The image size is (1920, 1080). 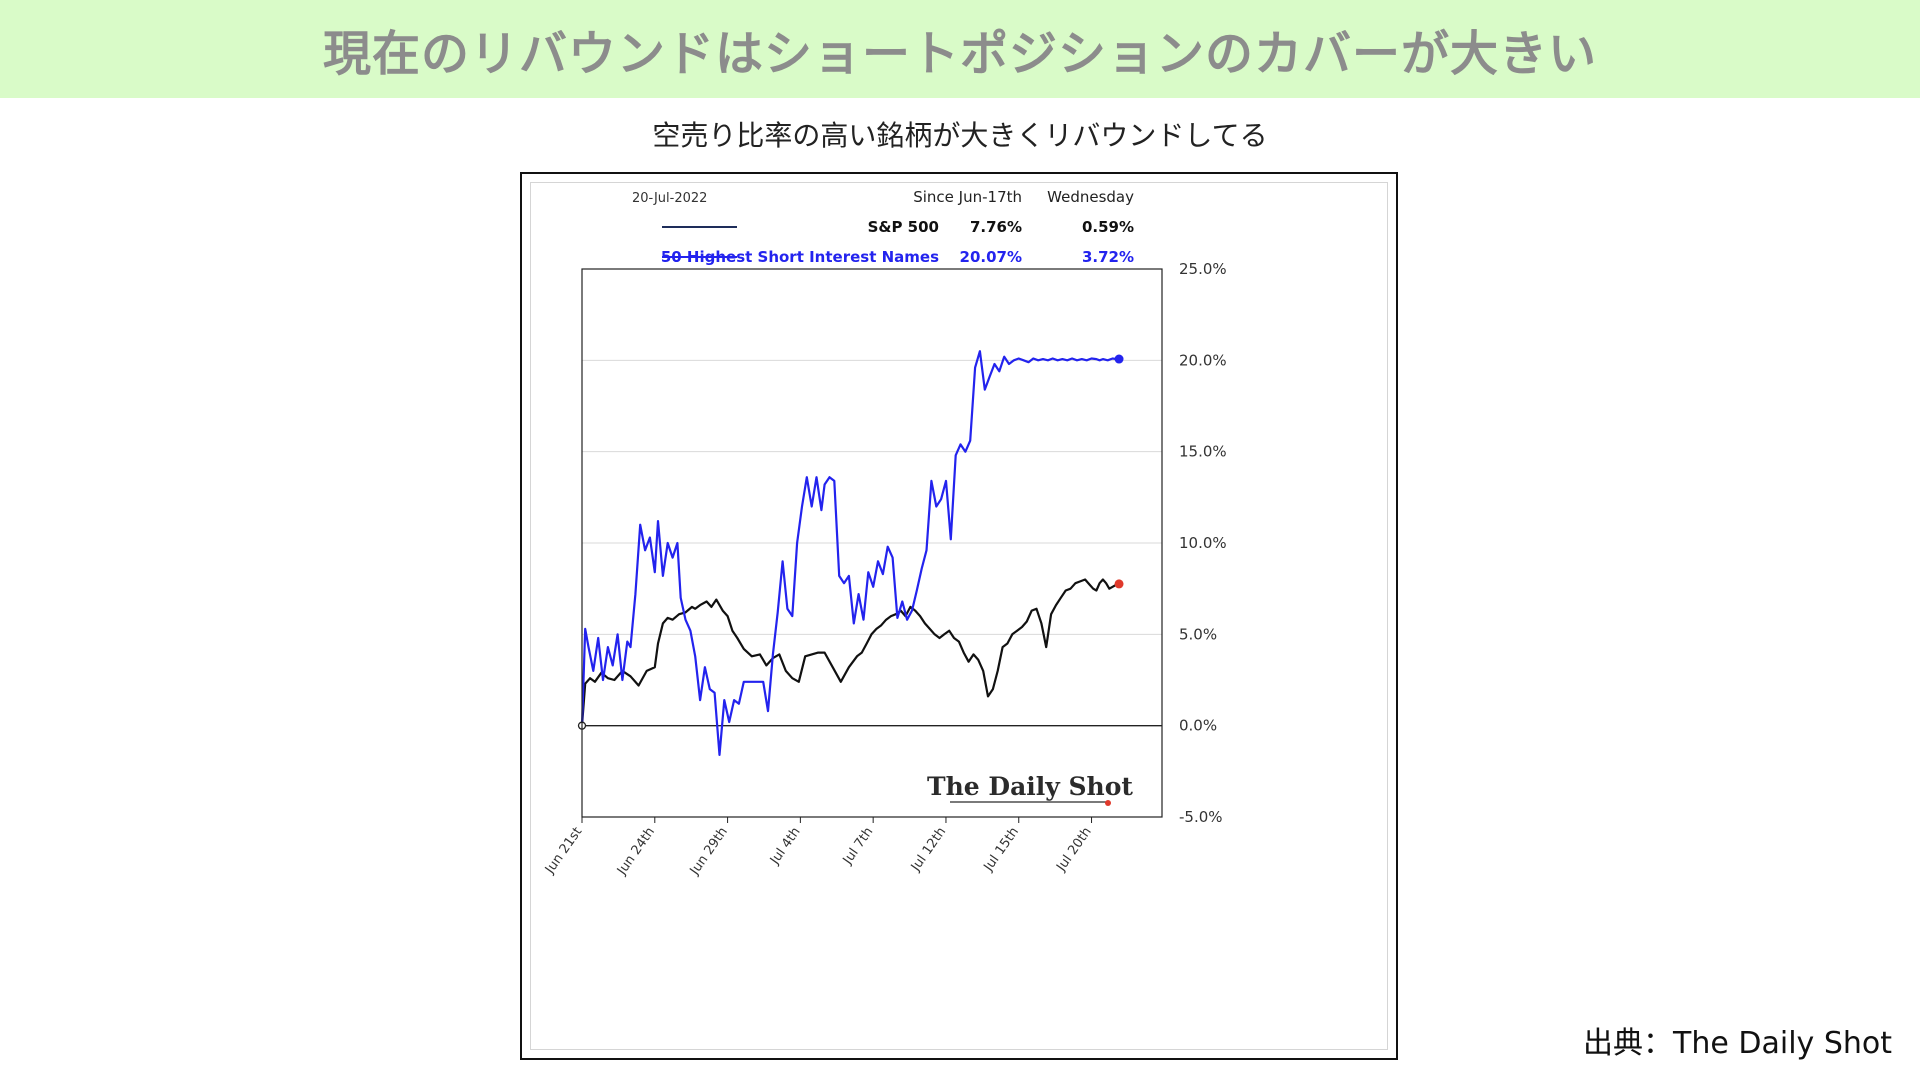 What do you see at coordinates (1201, 817) in the screenshot?
I see `y-tick-label: -5.0%` at bounding box center [1201, 817].